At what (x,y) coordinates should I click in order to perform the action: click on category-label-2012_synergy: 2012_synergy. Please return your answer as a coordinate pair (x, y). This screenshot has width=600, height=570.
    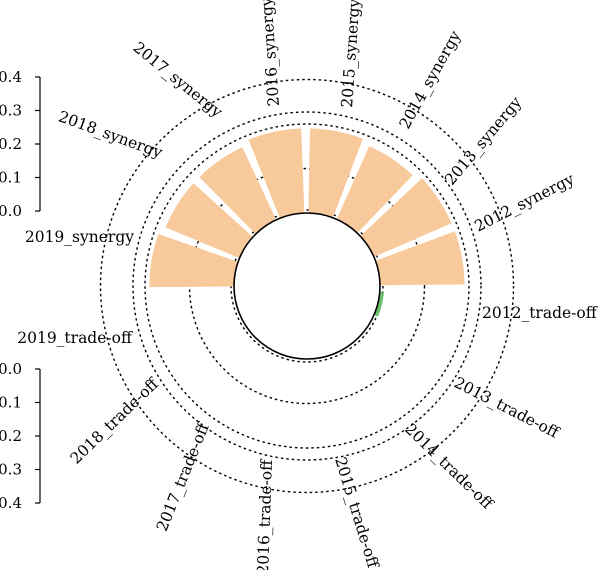
    Looking at the image, I should click on (525, 203).